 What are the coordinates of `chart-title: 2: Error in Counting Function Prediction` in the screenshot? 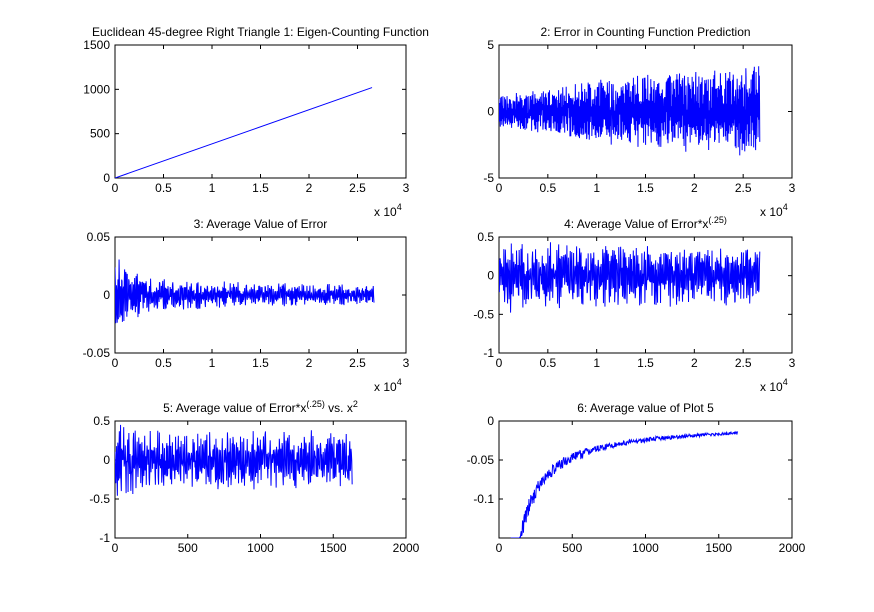 It's located at (645, 32).